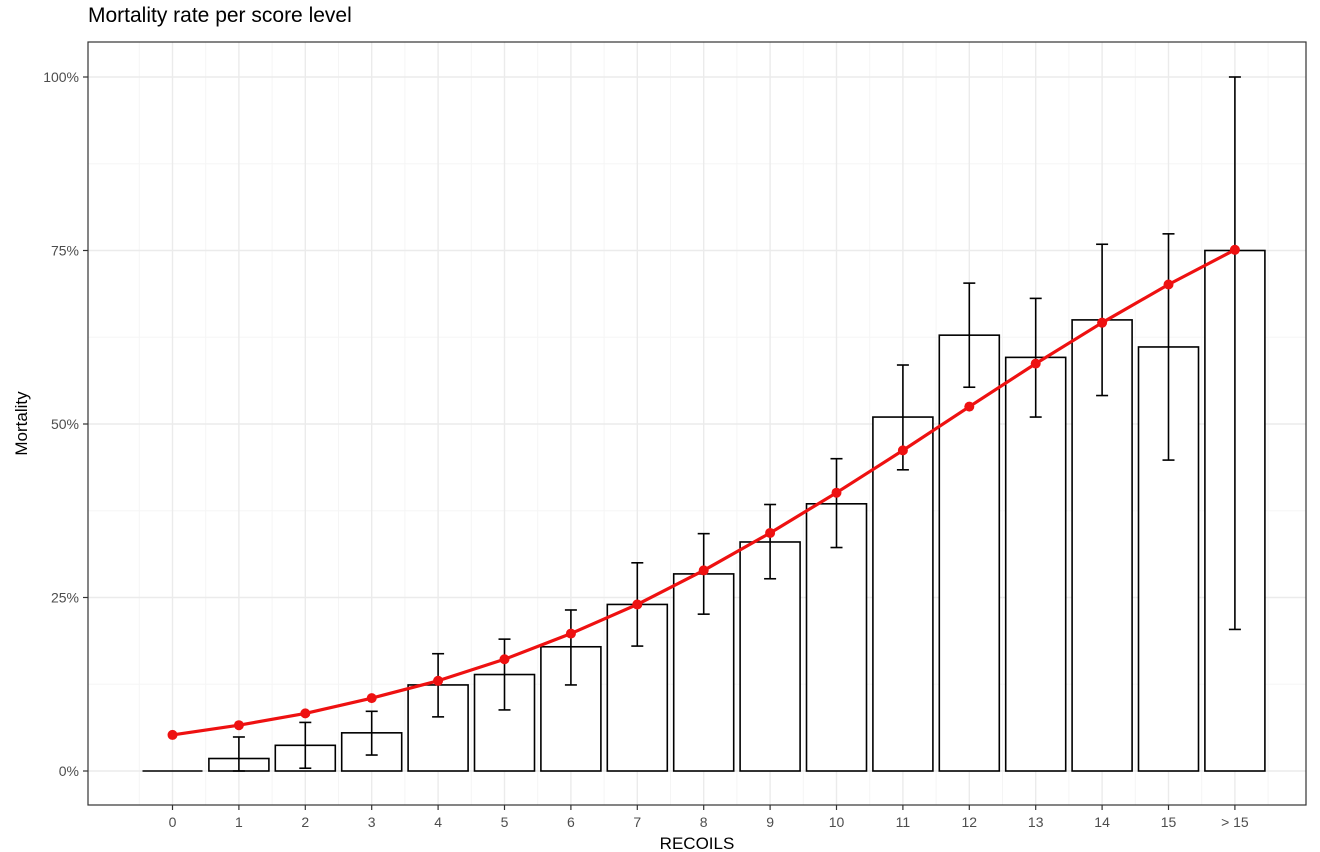  What do you see at coordinates (704, 822) in the screenshot?
I see `x-tick-label: 8` at bounding box center [704, 822].